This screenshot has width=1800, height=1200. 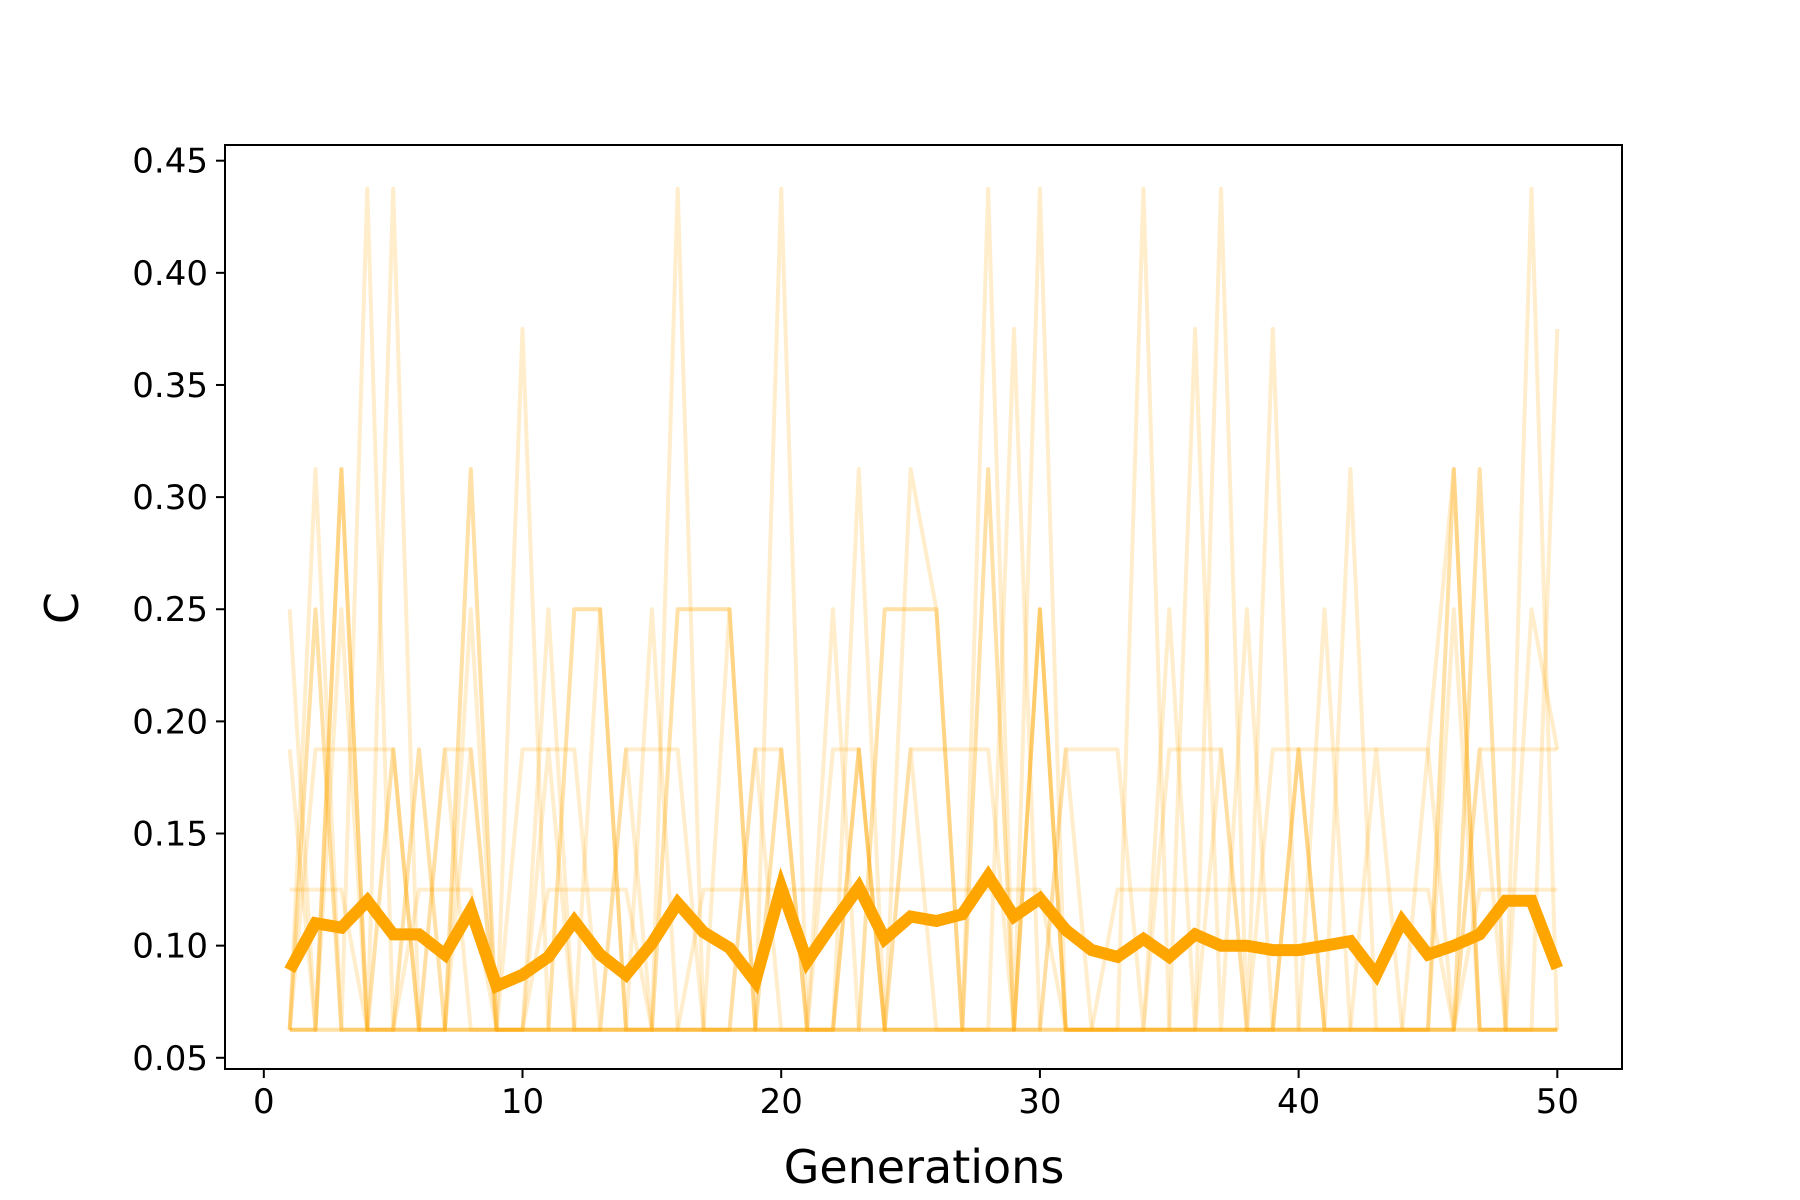 I want to click on y-tick-label: 0.15, so click(x=170, y=835).